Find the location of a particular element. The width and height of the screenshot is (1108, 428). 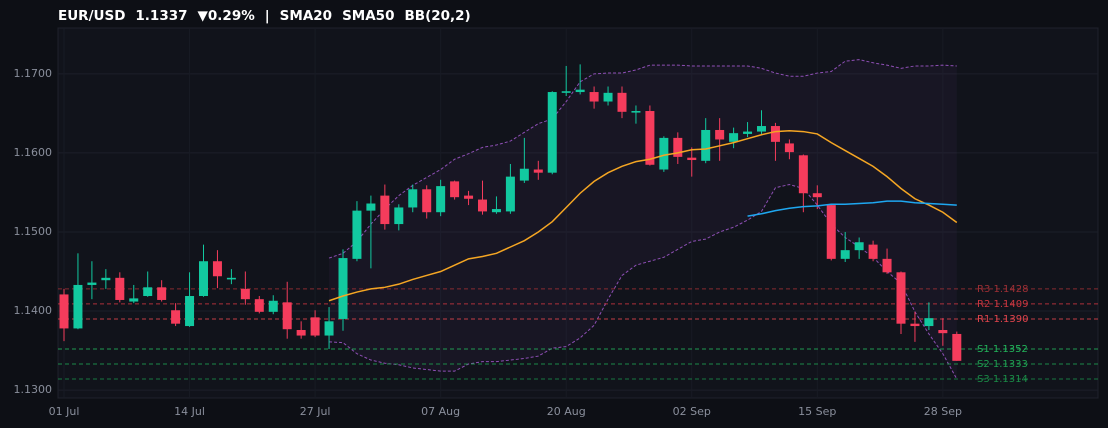

x-tick-label: 20 Aug is located at coordinates (566, 411).